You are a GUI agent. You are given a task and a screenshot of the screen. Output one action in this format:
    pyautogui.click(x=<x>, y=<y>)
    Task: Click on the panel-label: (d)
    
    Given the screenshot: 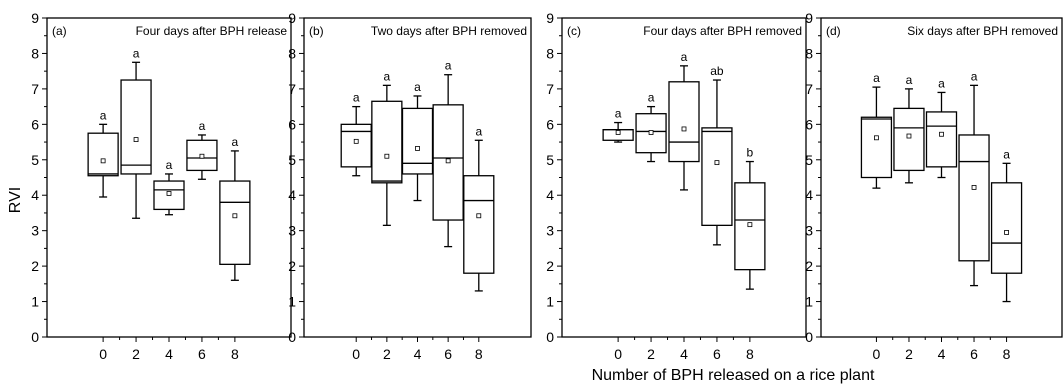 What is the action you would take?
    pyautogui.click(x=833, y=31)
    